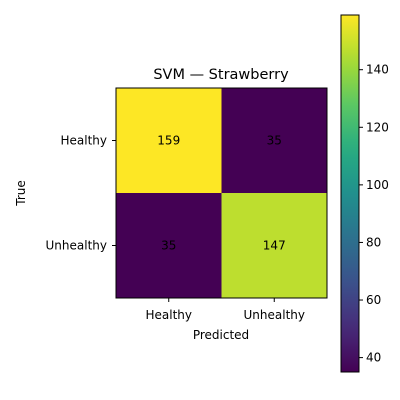 This screenshot has width=400, height=400. What do you see at coordinates (81, 193) in the screenshot?
I see `y-axis-ticks: Healthy Unhealthy` at bounding box center [81, 193].